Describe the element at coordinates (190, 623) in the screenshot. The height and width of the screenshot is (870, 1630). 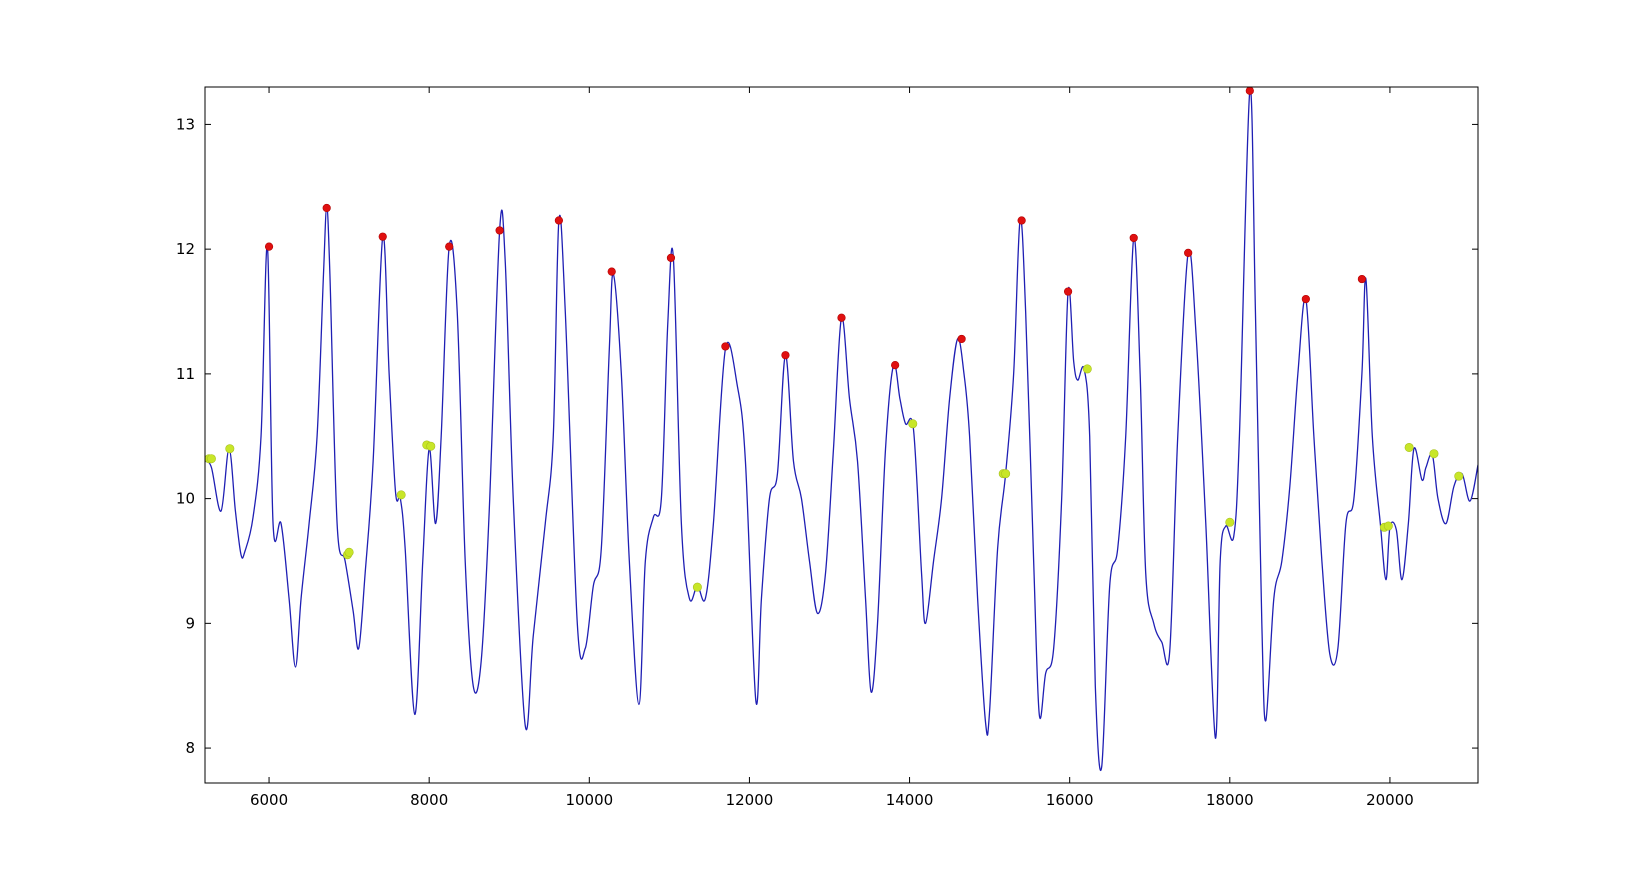
I see `y-tick-label: 9` at that location.